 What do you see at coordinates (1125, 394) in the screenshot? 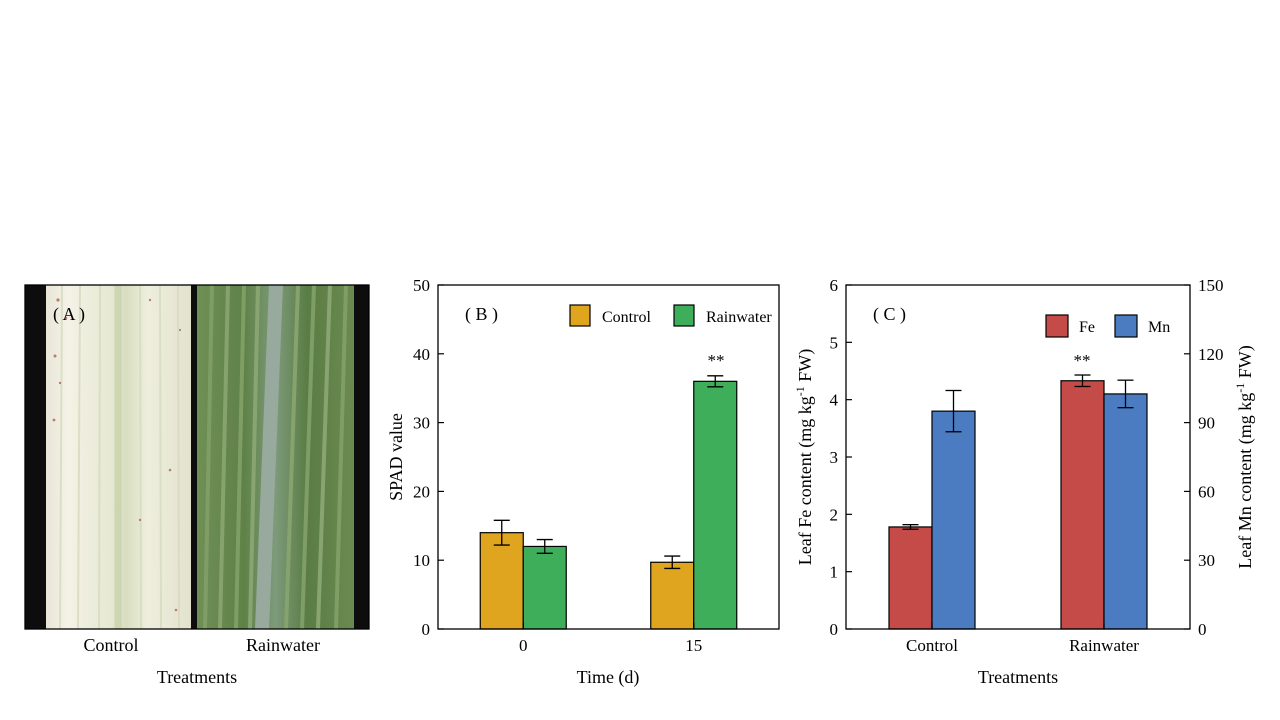
I see `error-bar-mn-rainwater` at bounding box center [1125, 394].